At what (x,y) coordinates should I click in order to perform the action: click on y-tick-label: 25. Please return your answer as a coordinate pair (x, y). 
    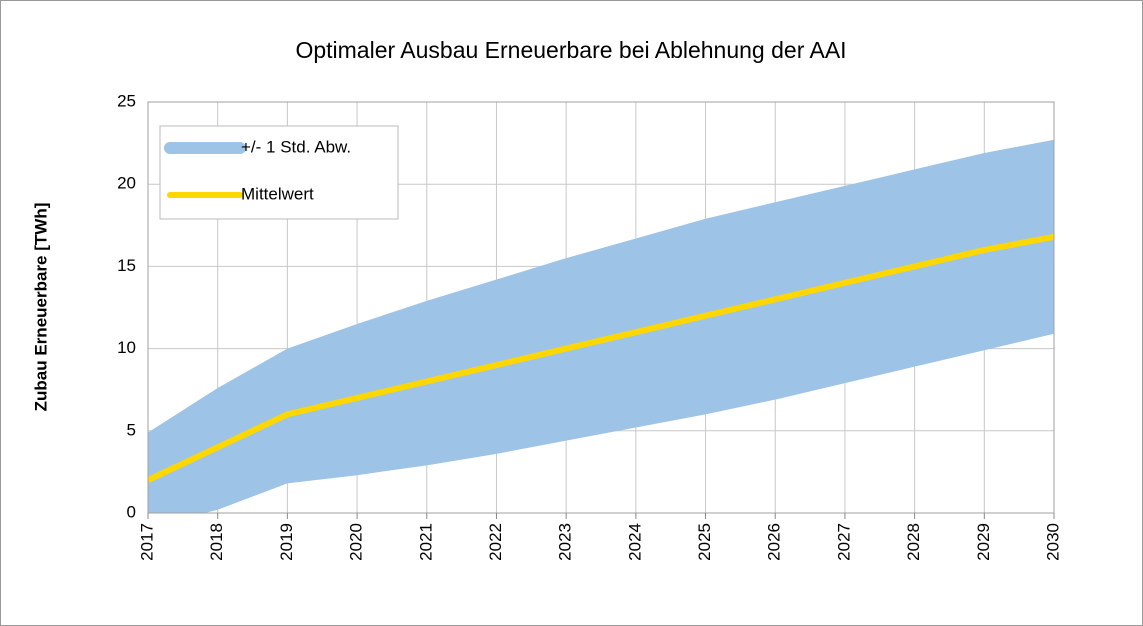
    Looking at the image, I should click on (126, 100).